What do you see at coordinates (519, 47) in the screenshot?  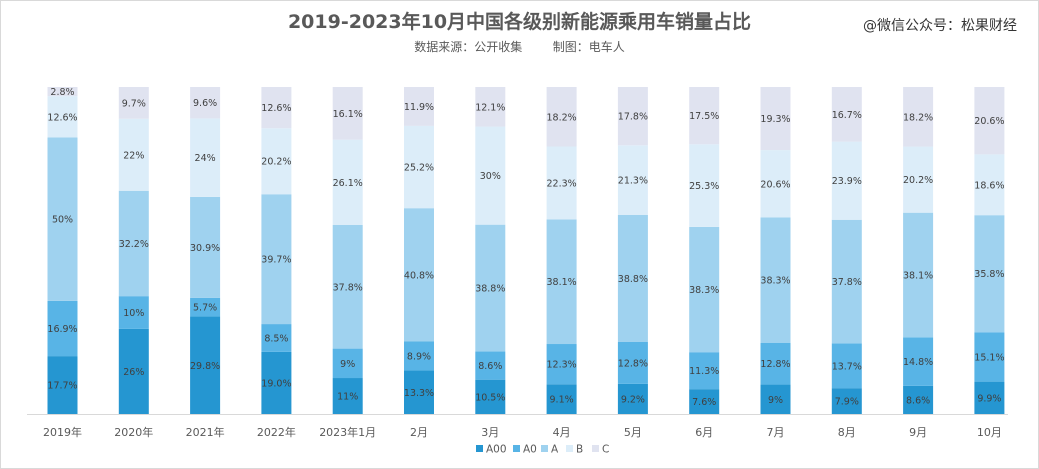 I see `chart-subtitle: 数据来源：公开收集 制图：电车人` at bounding box center [519, 47].